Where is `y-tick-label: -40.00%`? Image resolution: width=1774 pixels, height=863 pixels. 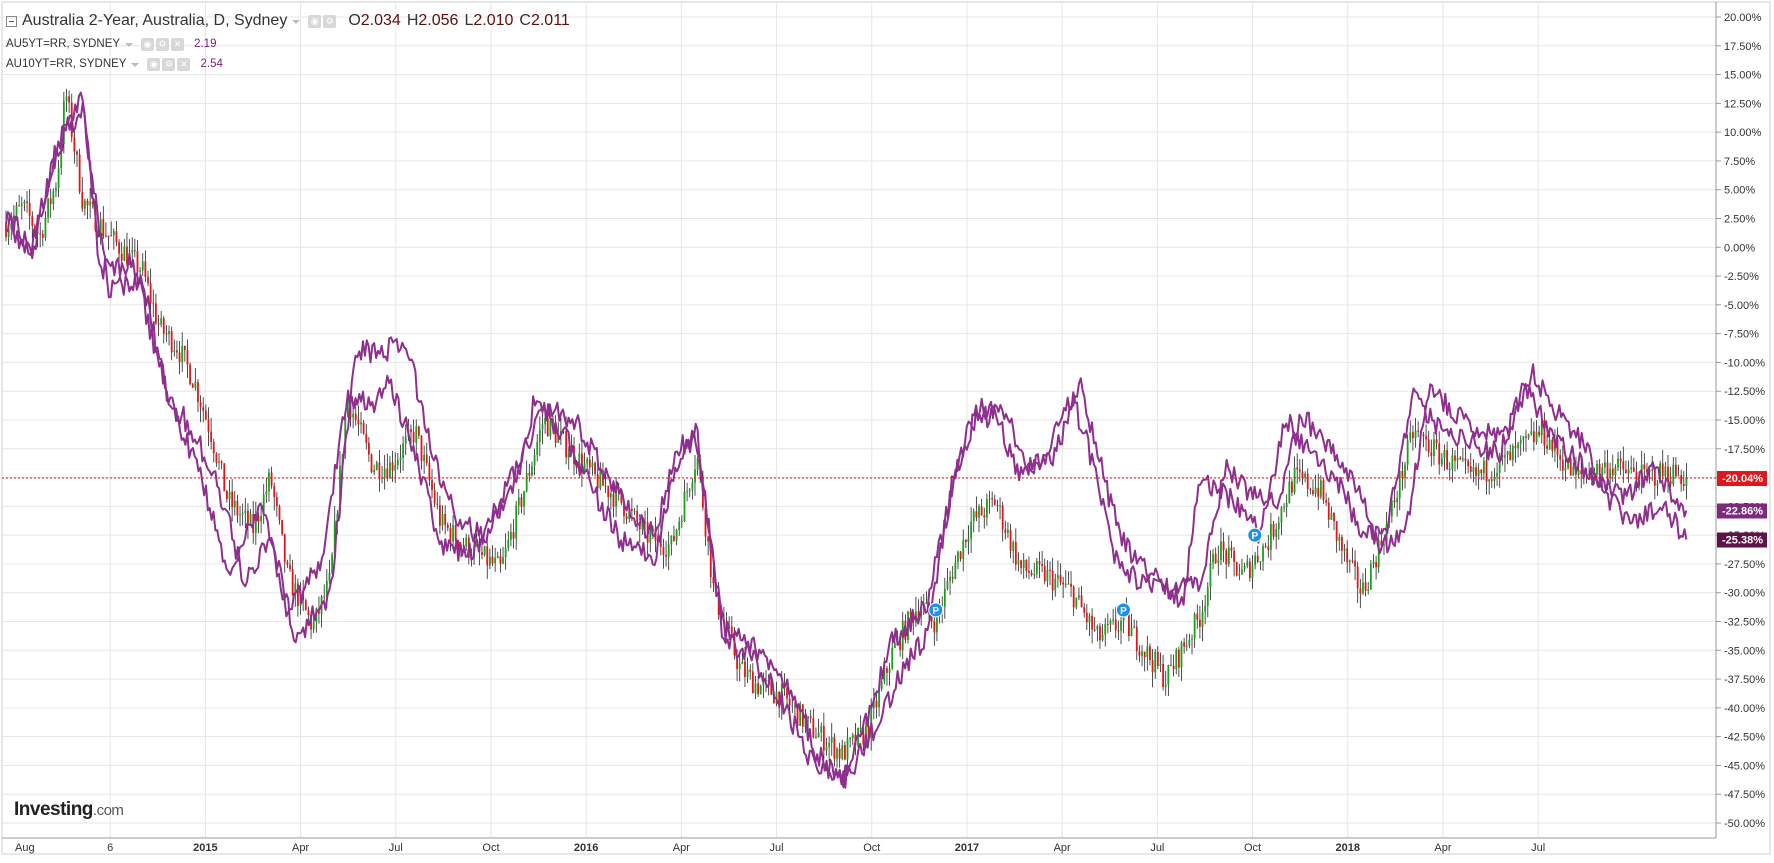
y-tick-label: -40.00% is located at coordinates (1744, 709).